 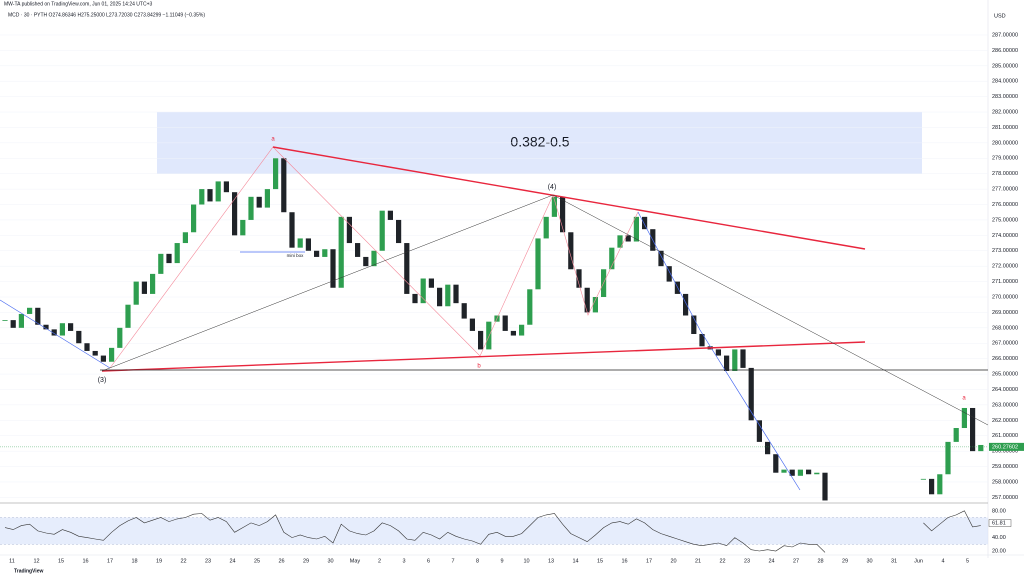 What do you see at coordinates (28, 571) in the screenshot?
I see `logo: TradingView` at bounding box center [28, 571].